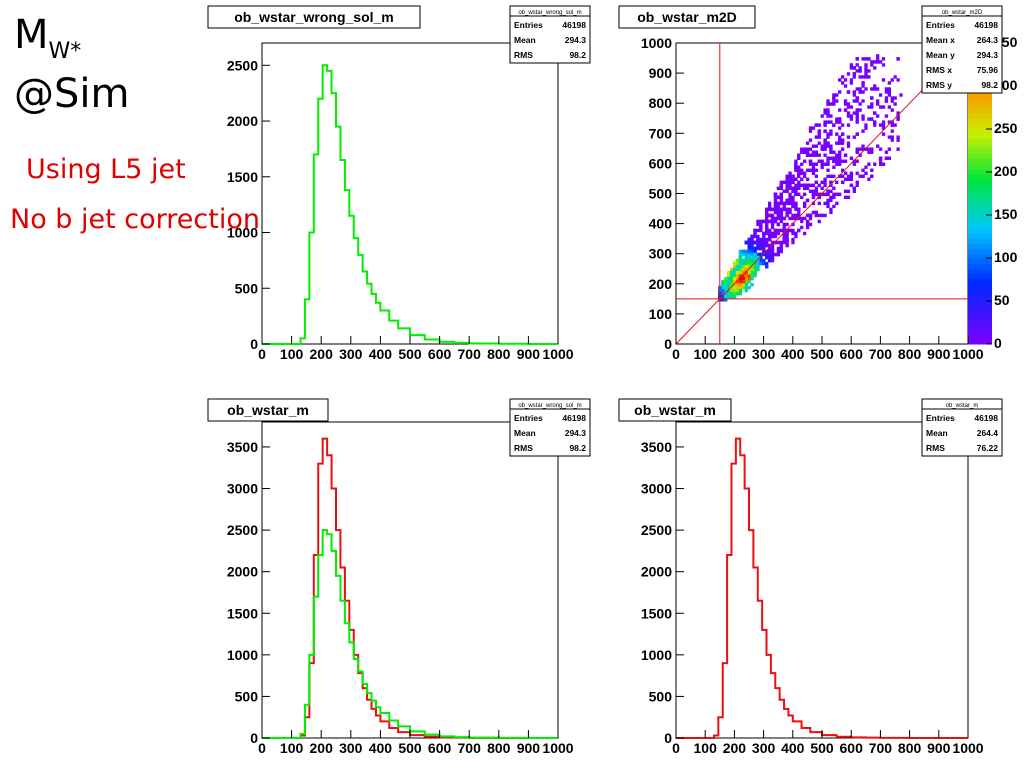 The width and height of the screenshot is (1024, 768). What do you see at coordinates (988, 433) in the screenshot?
I see `stats-value: 264.4` at bounding box center [988, 433].